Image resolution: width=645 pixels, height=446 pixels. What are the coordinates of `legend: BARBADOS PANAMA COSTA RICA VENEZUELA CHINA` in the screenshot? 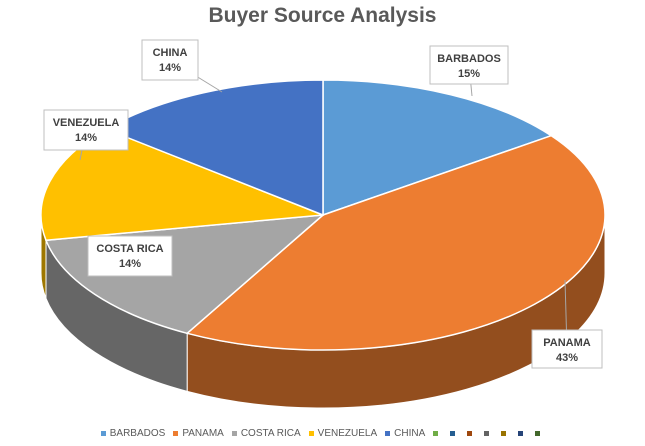 It's located at (322, 433).